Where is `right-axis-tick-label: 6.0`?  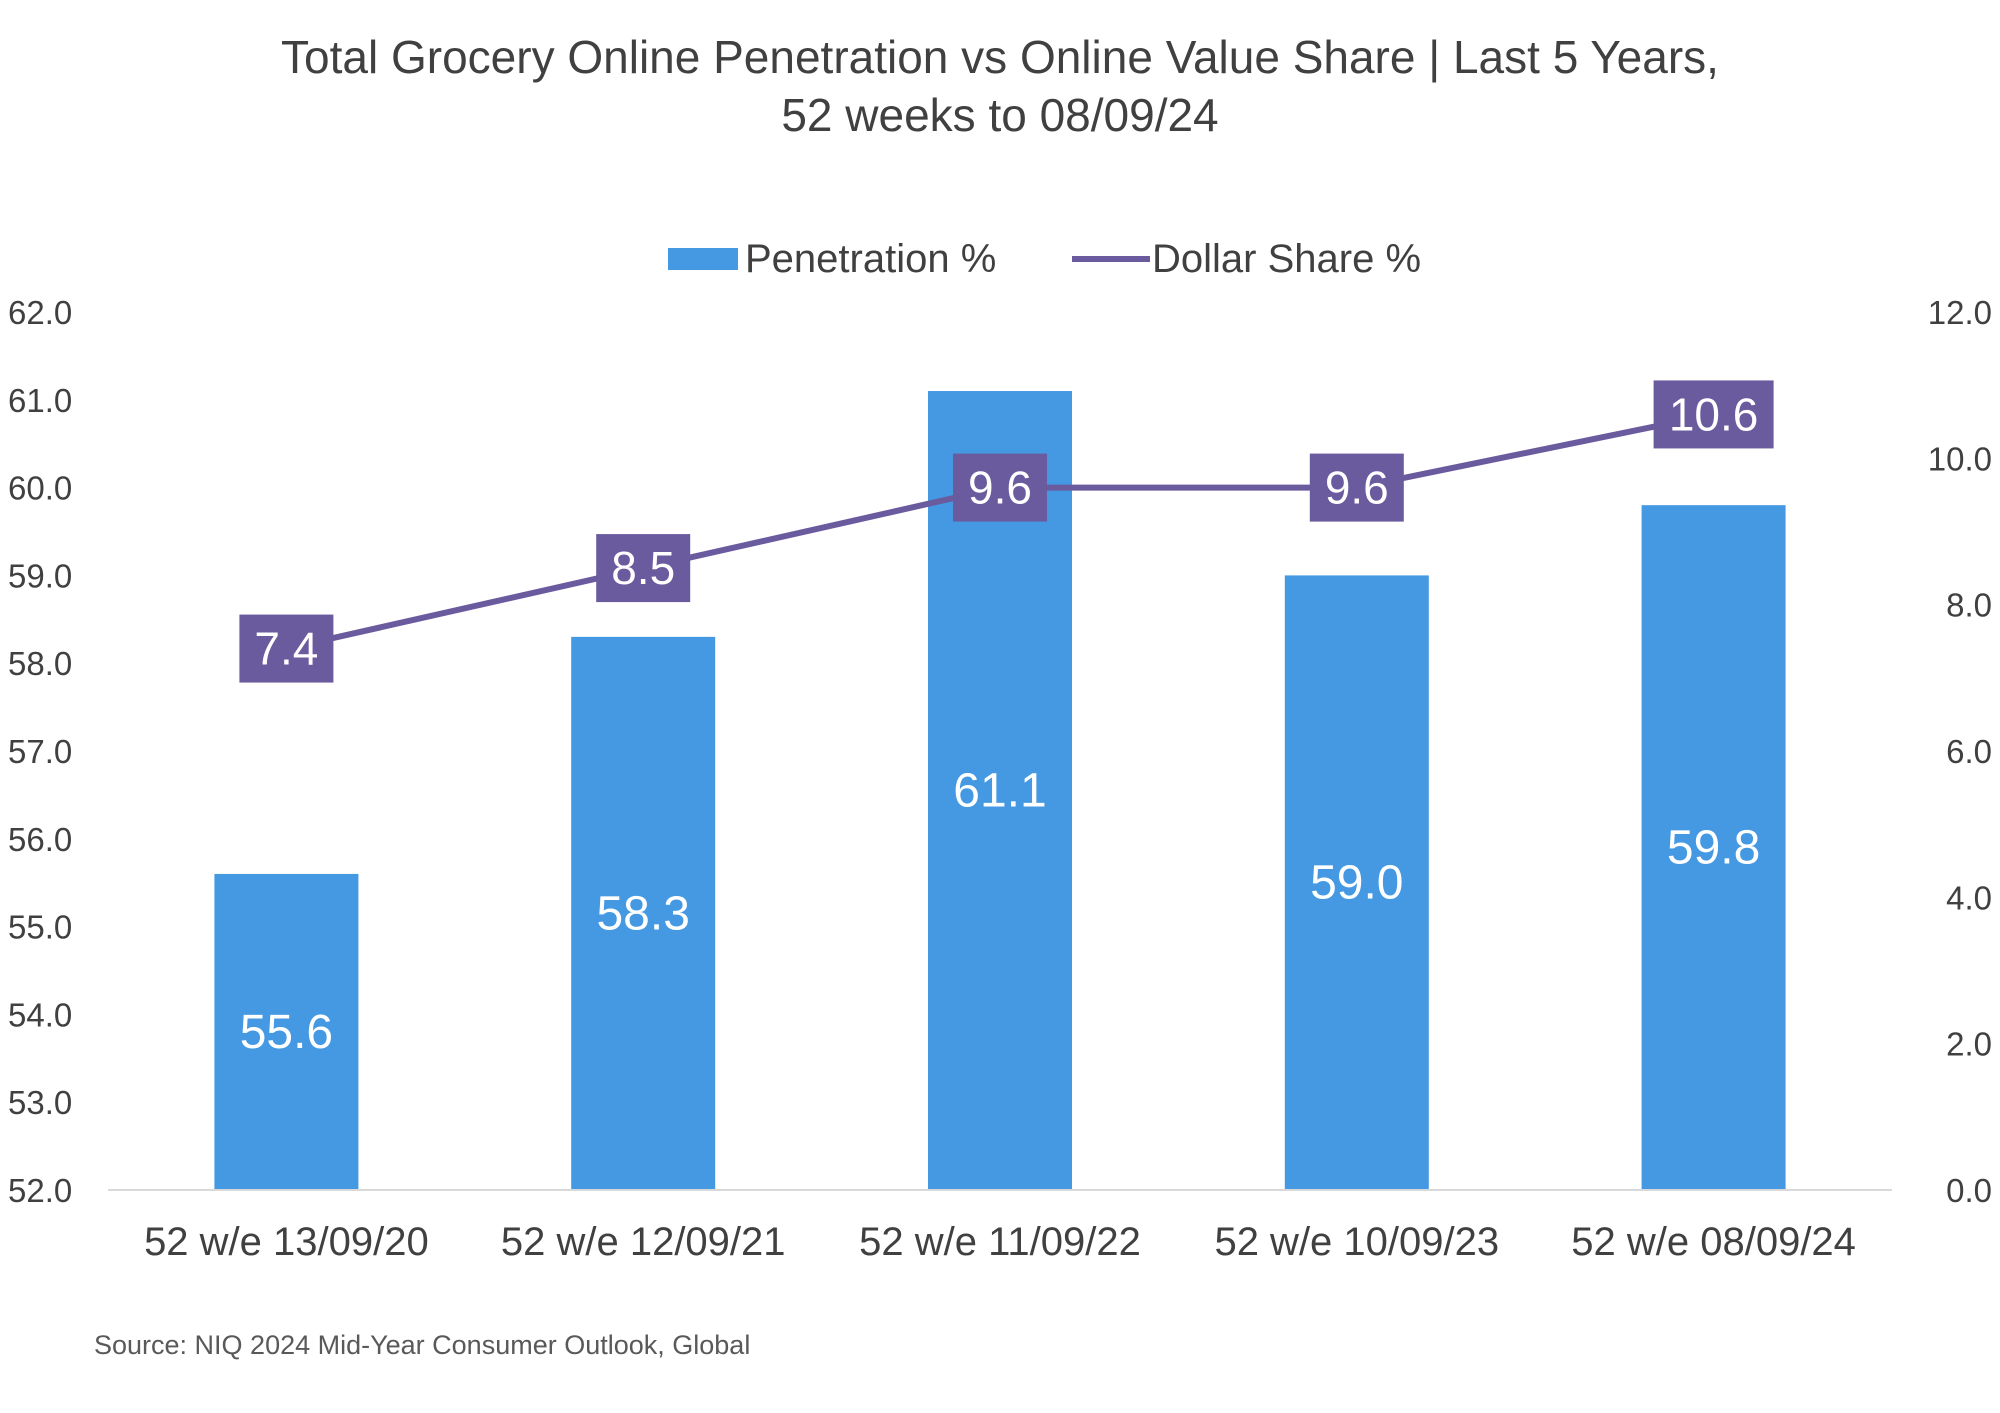 right-axis-tick-label: 6.0 is located at coordinates (1969, 751).